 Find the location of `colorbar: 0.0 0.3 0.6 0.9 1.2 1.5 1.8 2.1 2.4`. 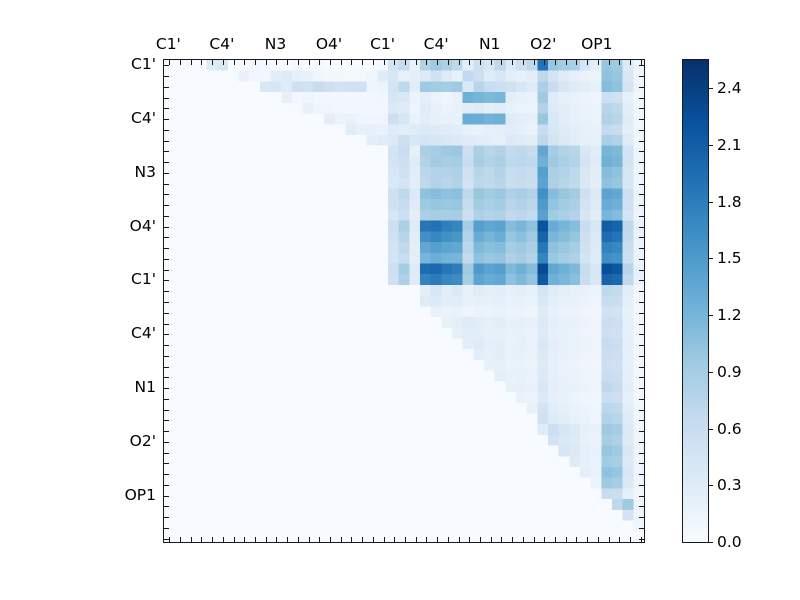

colorbar: 0.0 0.3 0.6 0.9 1.2 1.5 1.8 2.1 2.4 is located at coordinates (712, 305).